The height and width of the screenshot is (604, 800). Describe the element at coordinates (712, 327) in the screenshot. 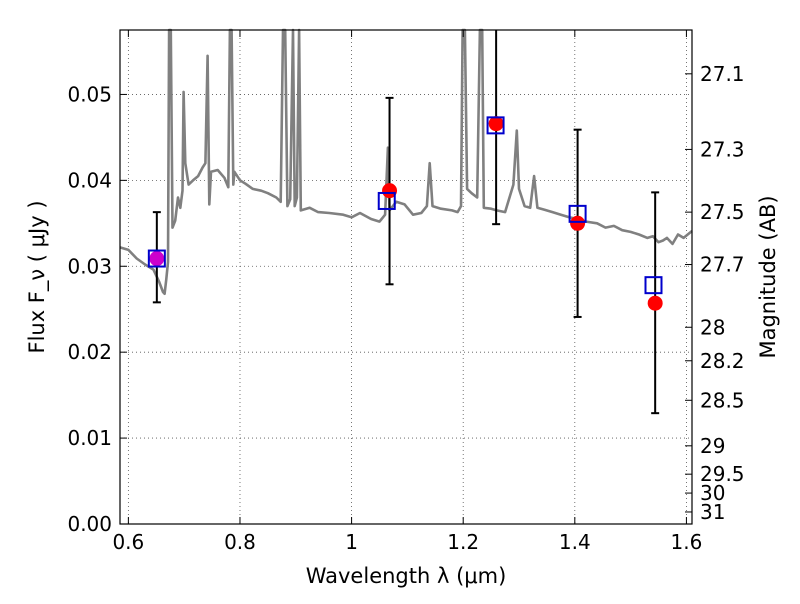

I see `magnitude-tick-label: 28` at that location.